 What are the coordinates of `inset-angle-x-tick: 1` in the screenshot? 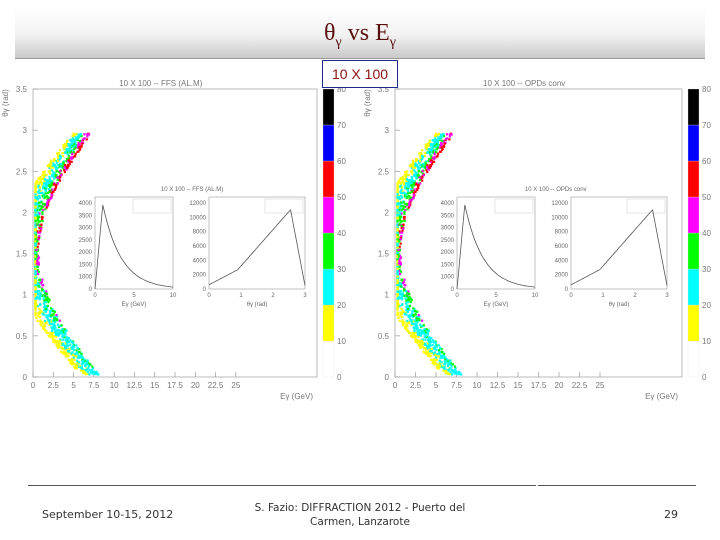 It's located at (603, 296).